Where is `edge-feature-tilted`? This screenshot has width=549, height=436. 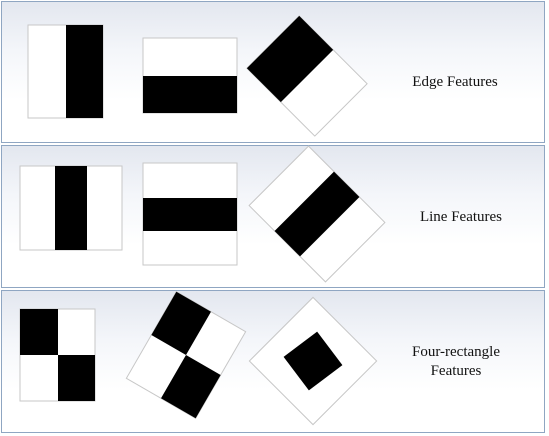 edge-feature-tilted is located at coordinates (307, 76).